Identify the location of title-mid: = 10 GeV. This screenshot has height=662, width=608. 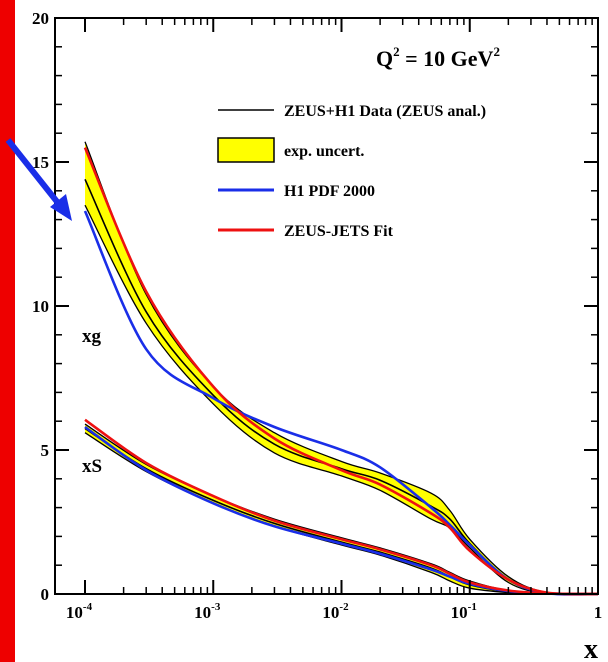
(447, 58).